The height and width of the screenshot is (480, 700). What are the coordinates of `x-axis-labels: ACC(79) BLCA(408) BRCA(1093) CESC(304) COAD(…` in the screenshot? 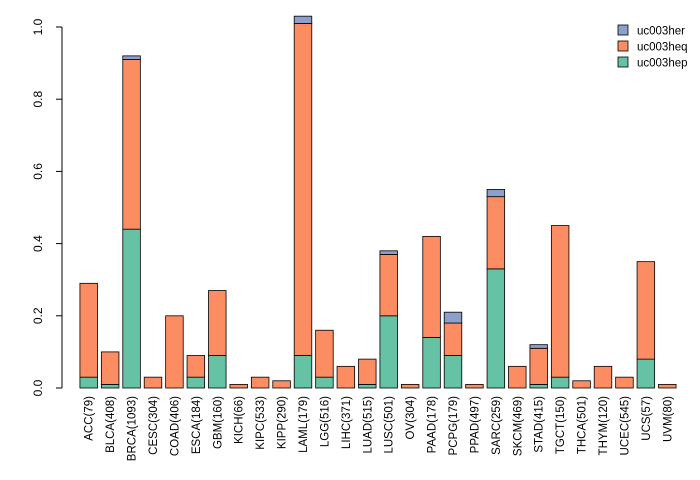 It's located at (379, 428).